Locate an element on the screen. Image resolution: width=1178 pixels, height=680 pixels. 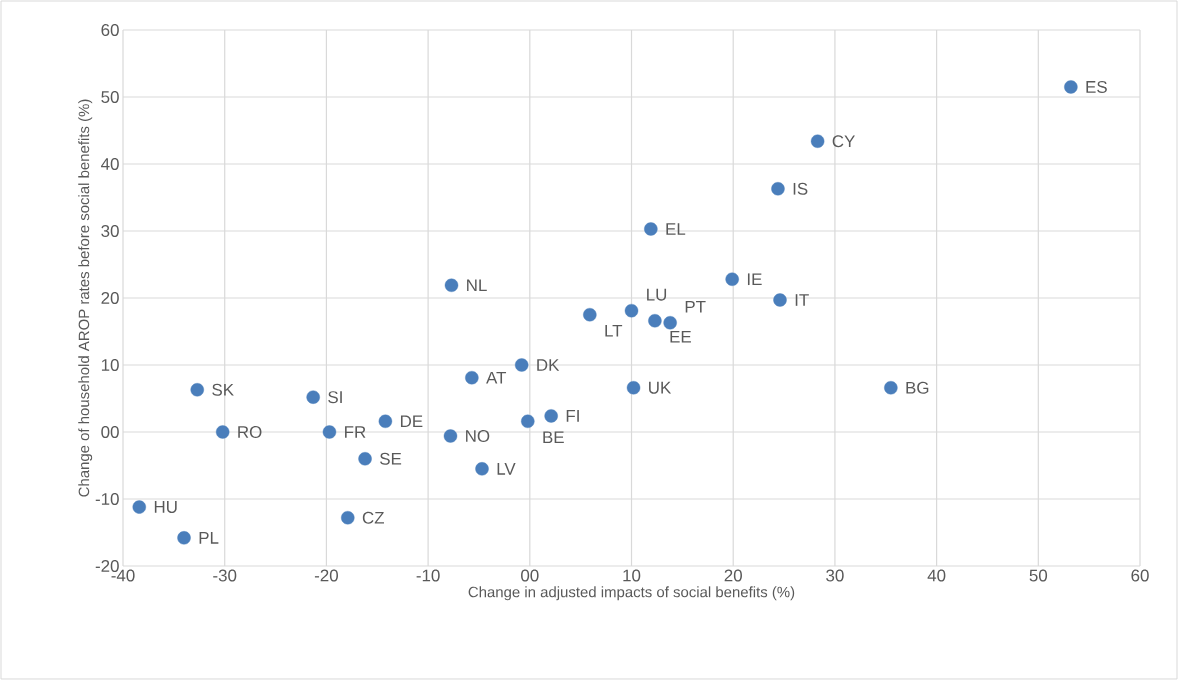
x-tick-label: 10 is located at coordinates (632, 575).